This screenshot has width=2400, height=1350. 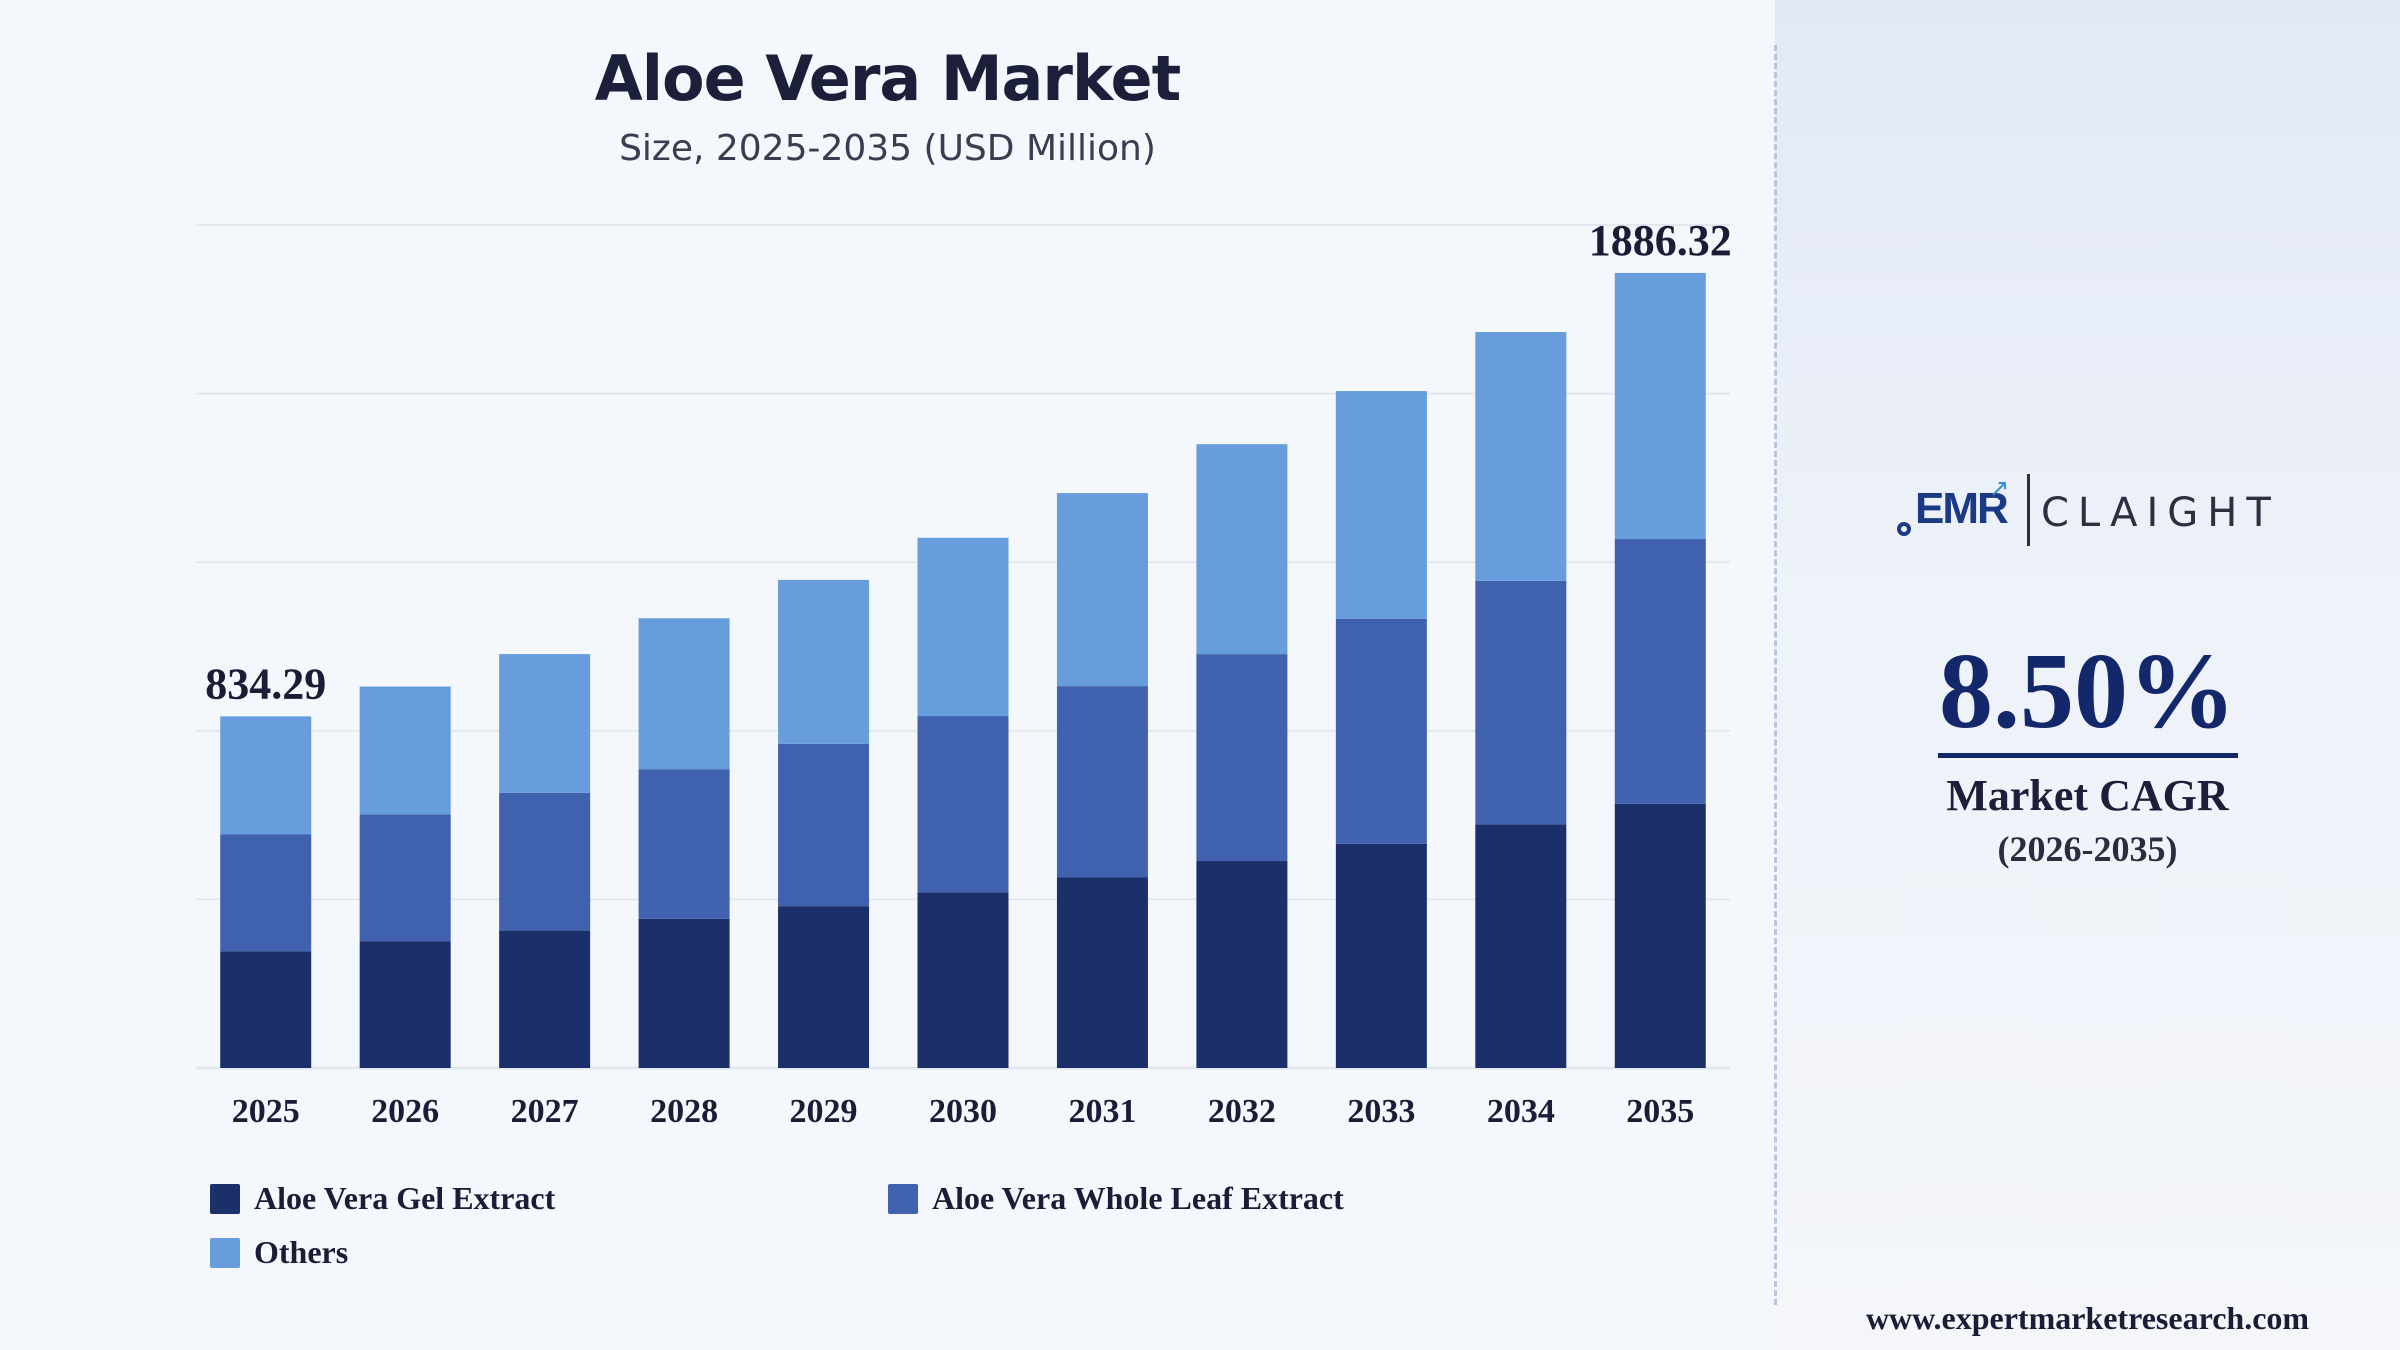 I want to click on bar-segment-others-2026, so click(x=405, y=750).